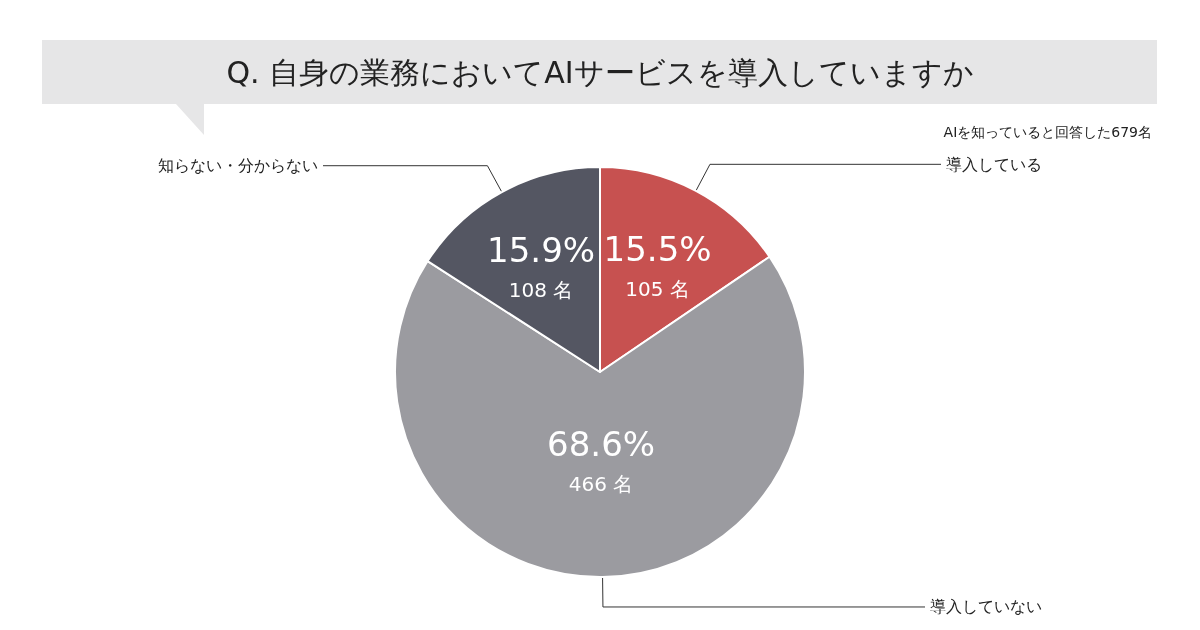 The height and width of the screenshot is (630, 1200). What do you see at coordinates (238, 166) in the screenshot?
I see `slice-label: 知らない・分からない` at bounding box center [238, 166].